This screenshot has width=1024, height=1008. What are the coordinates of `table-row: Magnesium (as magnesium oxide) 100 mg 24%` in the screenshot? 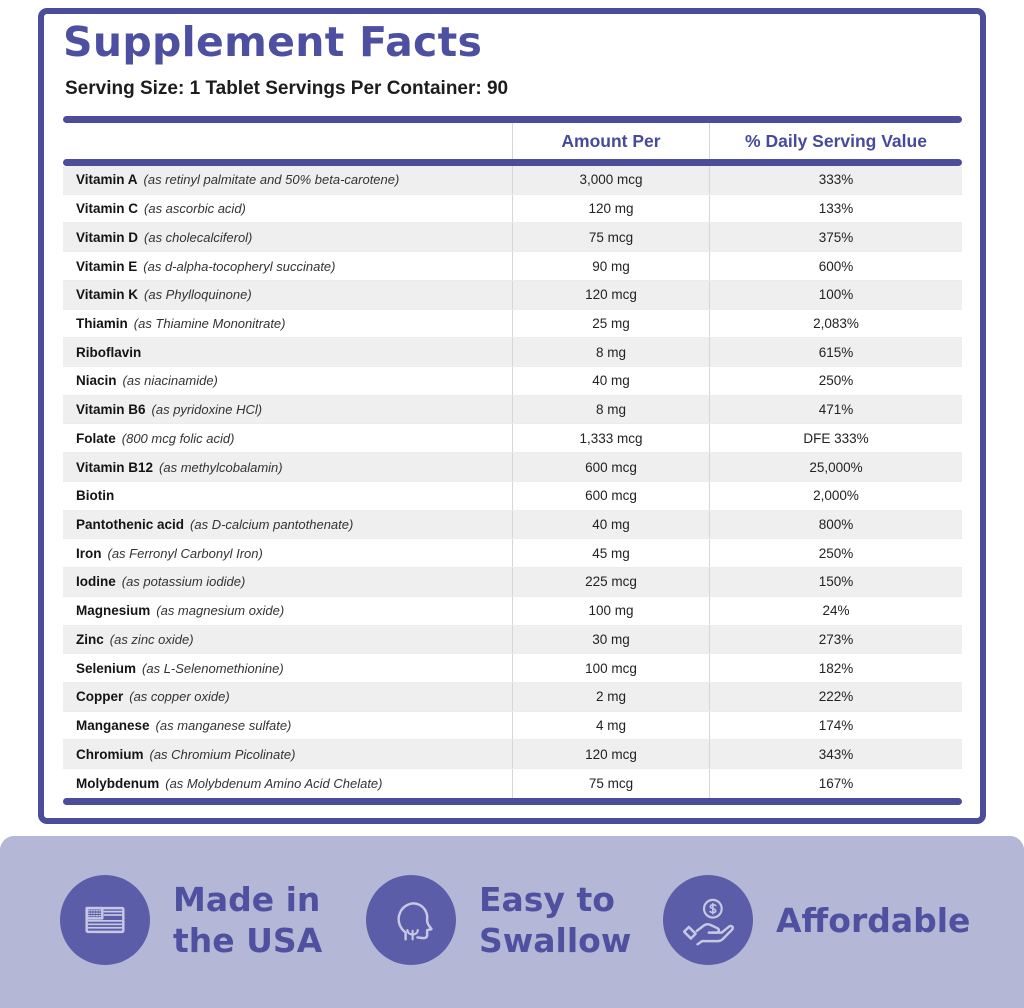 It's located at (512, 611).